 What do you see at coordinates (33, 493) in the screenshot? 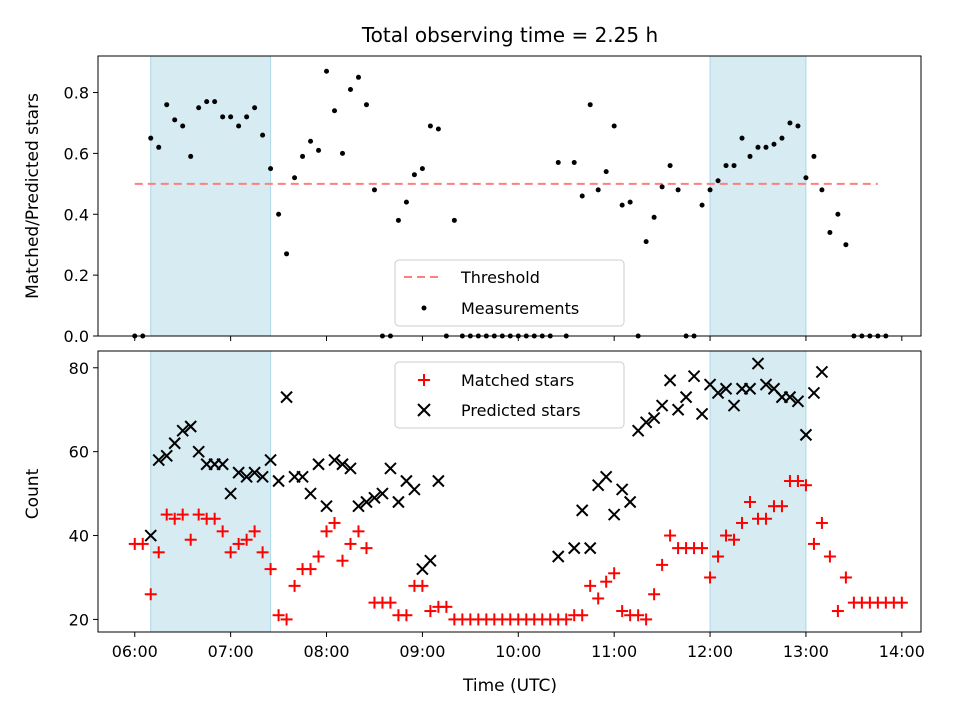
I see `bottom-y-axis-label: Count` at bounding box center [33, 493].